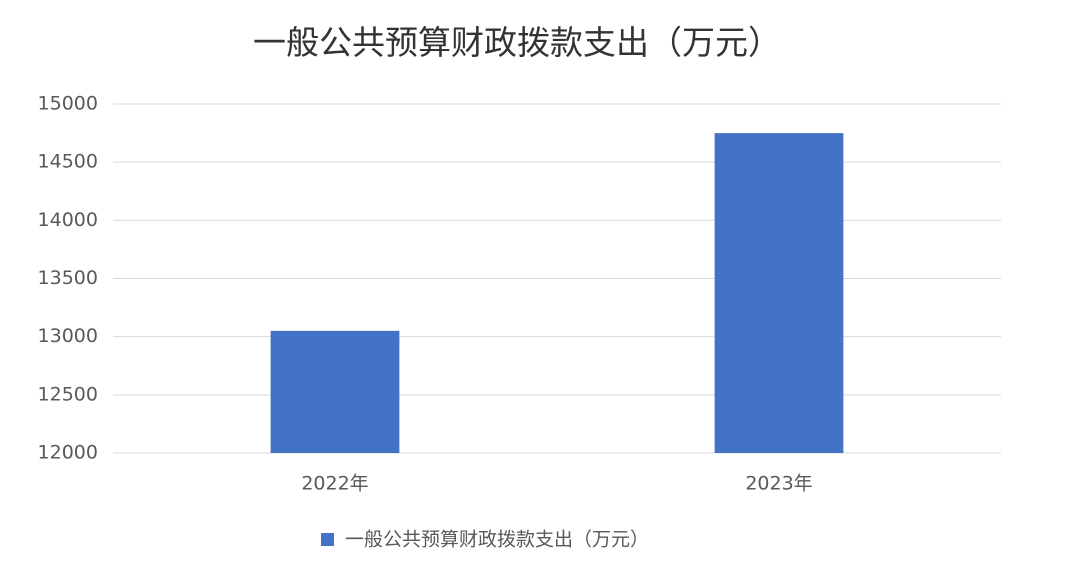 This screenshot has width=1068, height=588. What do you see at coordinates (68, 104) in the screenshot?
I see `y-tick-label: 15000` at bounding box center [68, 104].